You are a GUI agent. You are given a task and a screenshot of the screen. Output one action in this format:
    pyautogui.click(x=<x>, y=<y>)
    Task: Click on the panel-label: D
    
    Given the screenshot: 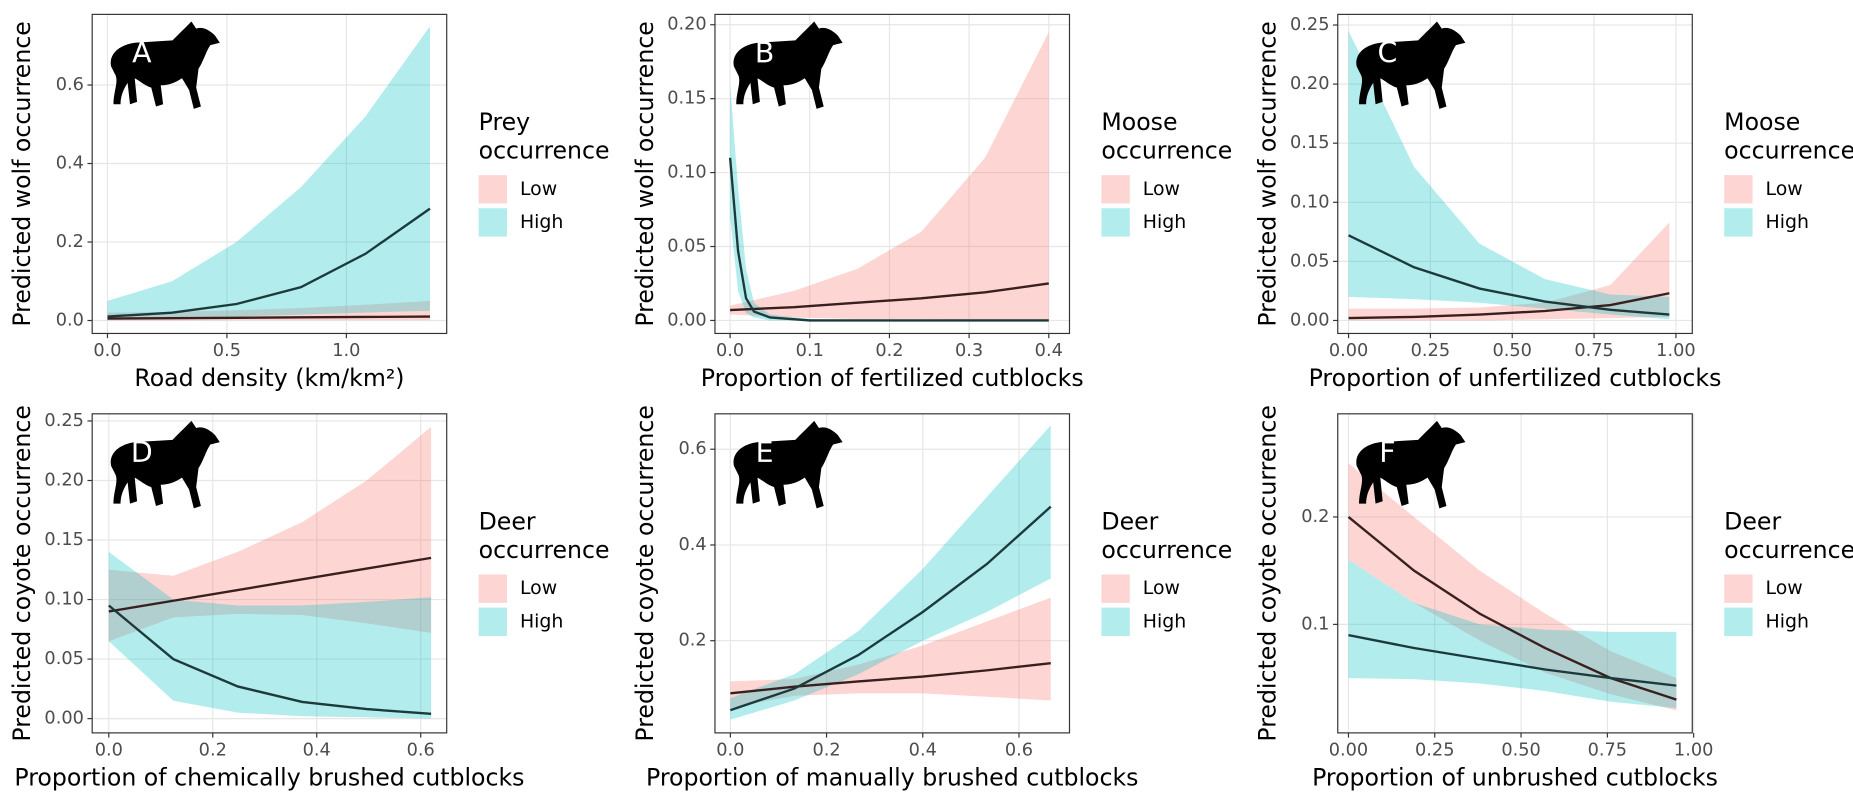 What is the action you would take?
    pyautogui.click(x=142, y=452)
    